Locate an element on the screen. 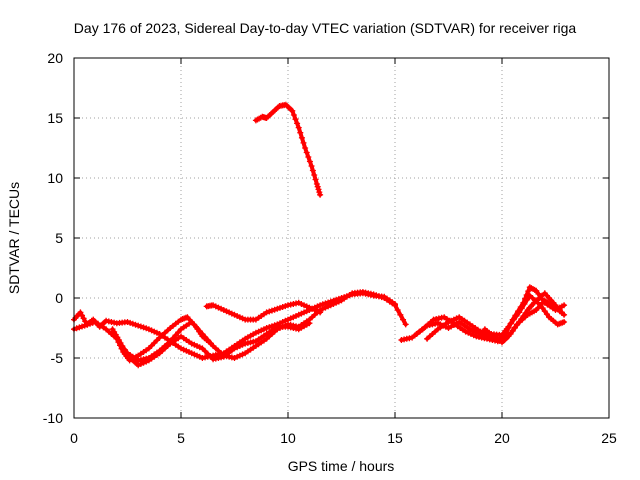 The height and width of the screenshot is (480, 640). x-tick-label: 20 is located at coordinates (502, 438).